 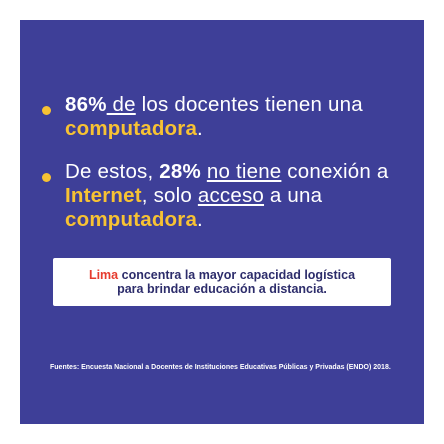 I want to click on callout-line1: concentra la mayor capacidad logística, so click(x=237, y=275).